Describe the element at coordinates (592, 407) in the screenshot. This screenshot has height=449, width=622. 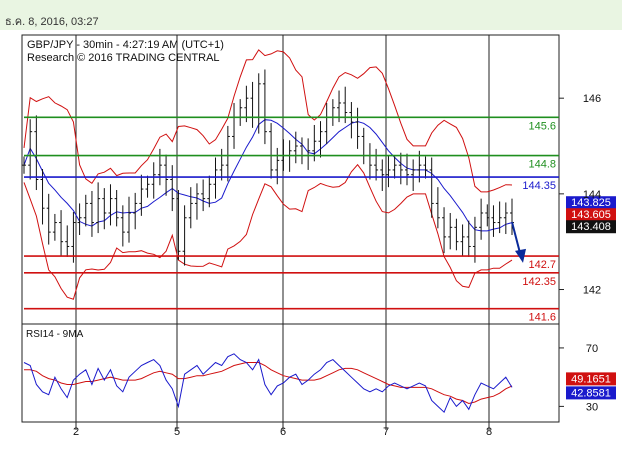
I see `rsi-y-tick-label: 30` at that location.